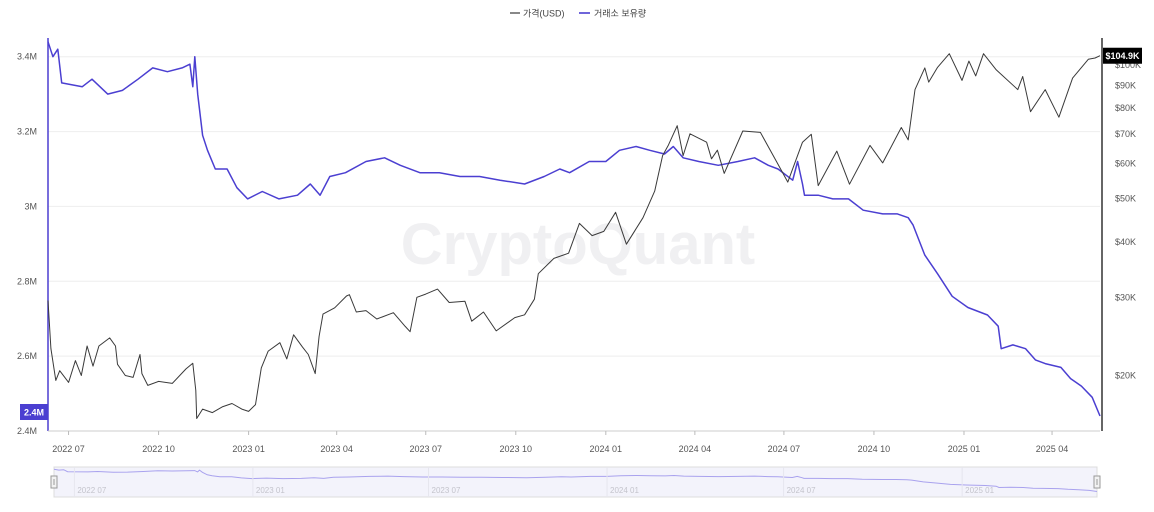 The width and height of the screenshot is (1154, 512). Describe the element at coordinates (27, 281) in the screenshot. I see `left-tick-label: 2.8M` at that location.